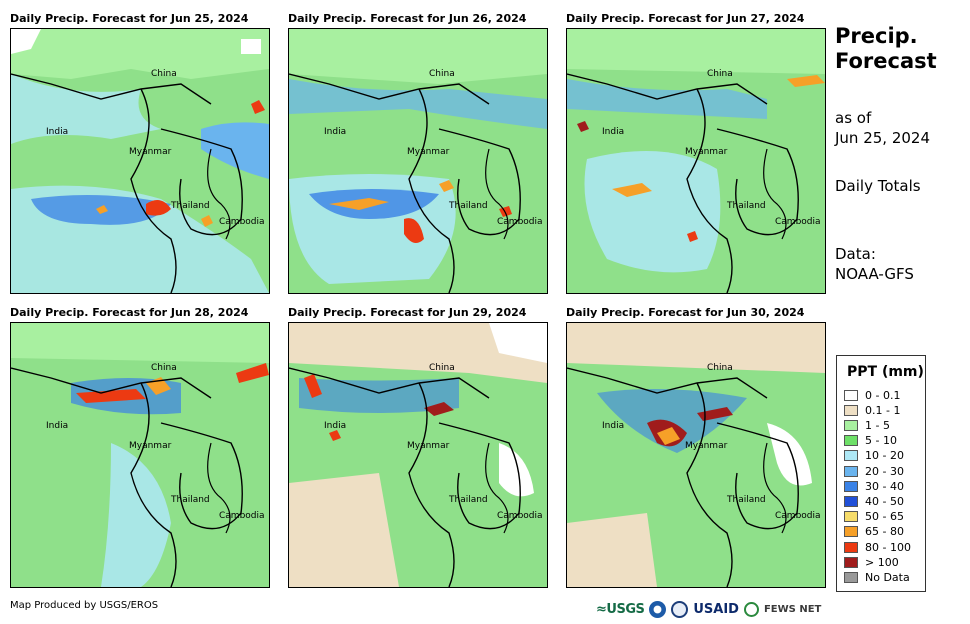 This screenshot has height=624, width=970. I want to click on state-dept-logo, so click(680, 609).